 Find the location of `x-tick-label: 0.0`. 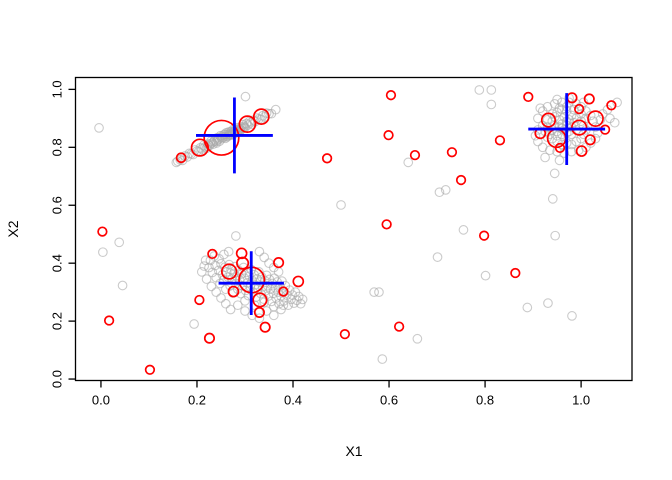

x-tick-label: 0.0 is located at coordinates (101, 400).